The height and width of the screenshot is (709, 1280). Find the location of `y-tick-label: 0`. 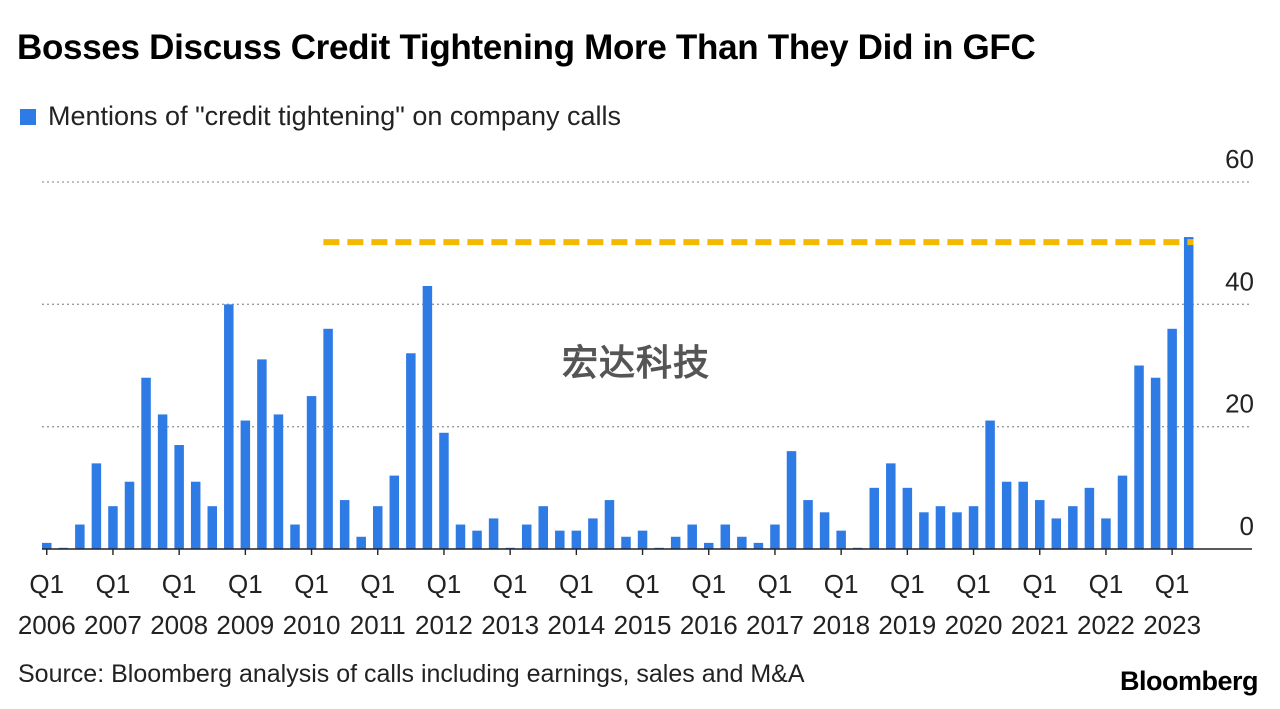

y-tick-label: 0 is located at coordinates (1247, 526).